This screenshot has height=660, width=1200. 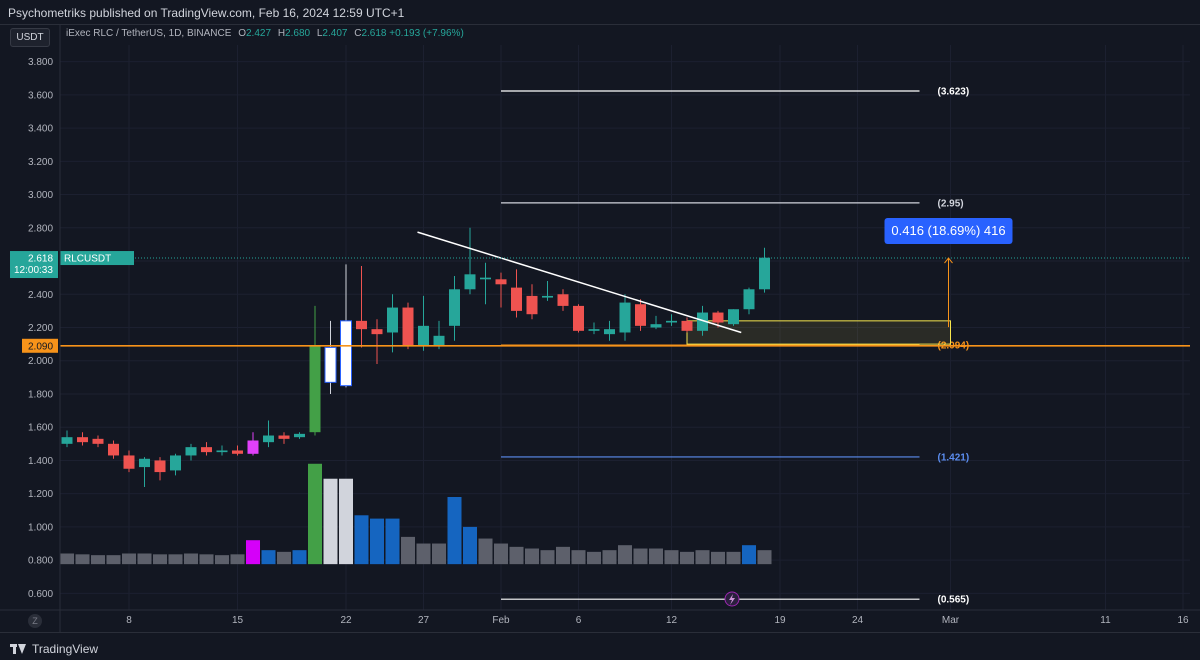 What do you see at coordinates (416, 514) in the screenshot?
I see `volume-bars` at bounding box center [416, 514].